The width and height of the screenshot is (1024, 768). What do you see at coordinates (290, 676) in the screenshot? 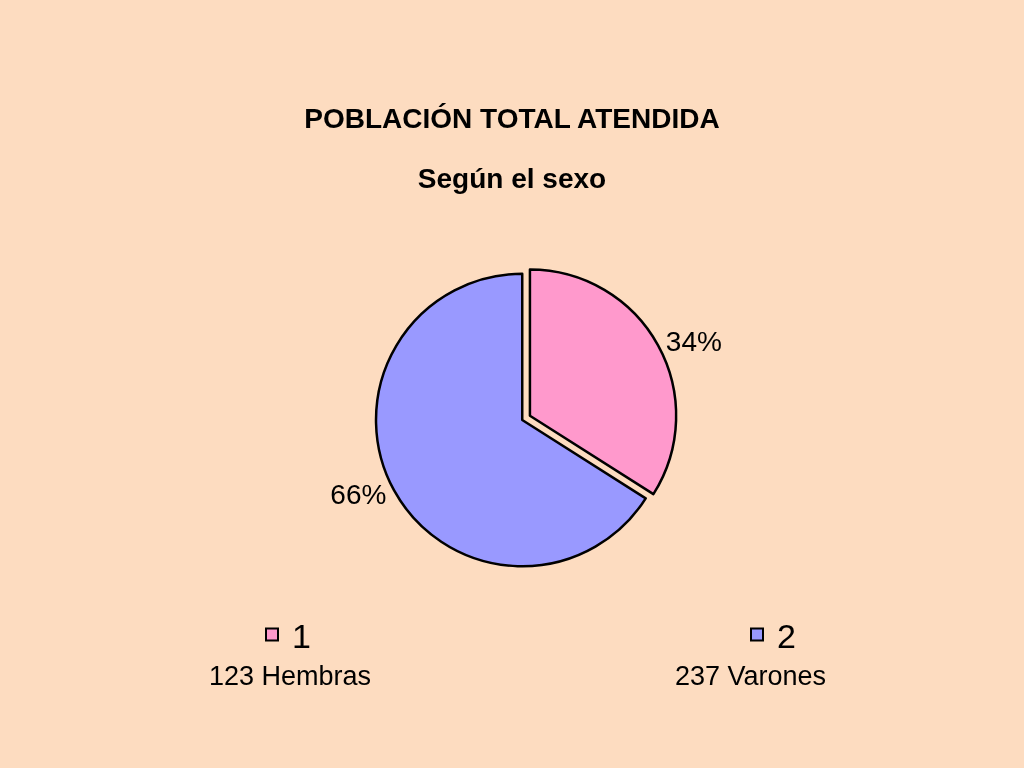
I see `text: 123 Hembras` at bounding box center [290, 676].